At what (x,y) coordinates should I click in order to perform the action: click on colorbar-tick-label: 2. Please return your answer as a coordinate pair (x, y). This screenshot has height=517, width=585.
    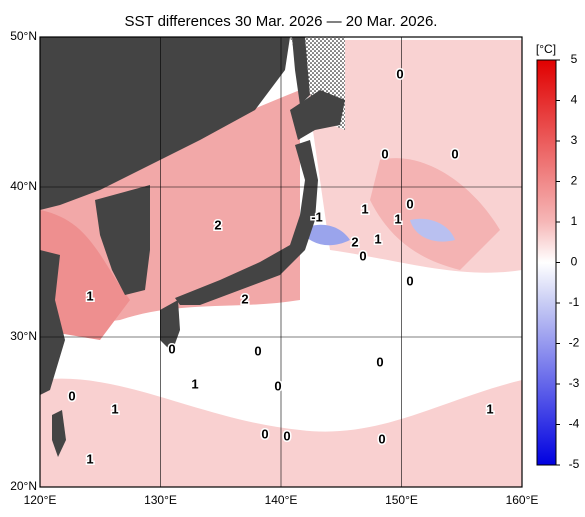
    Looking at the image, I should click on (574, 181).